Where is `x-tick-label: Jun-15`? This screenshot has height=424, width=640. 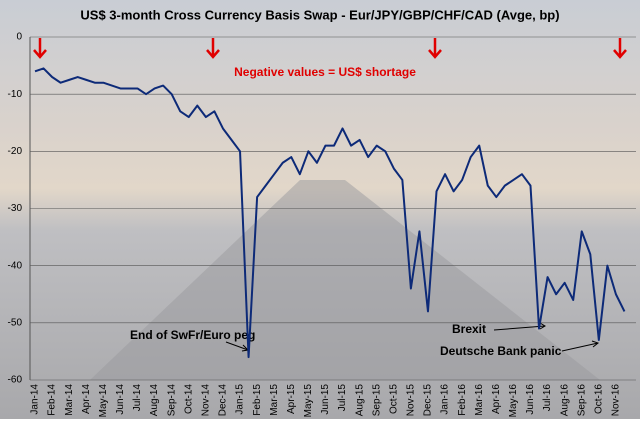 x-tick-label: Jun-15 is located at coordinates (325, 399).